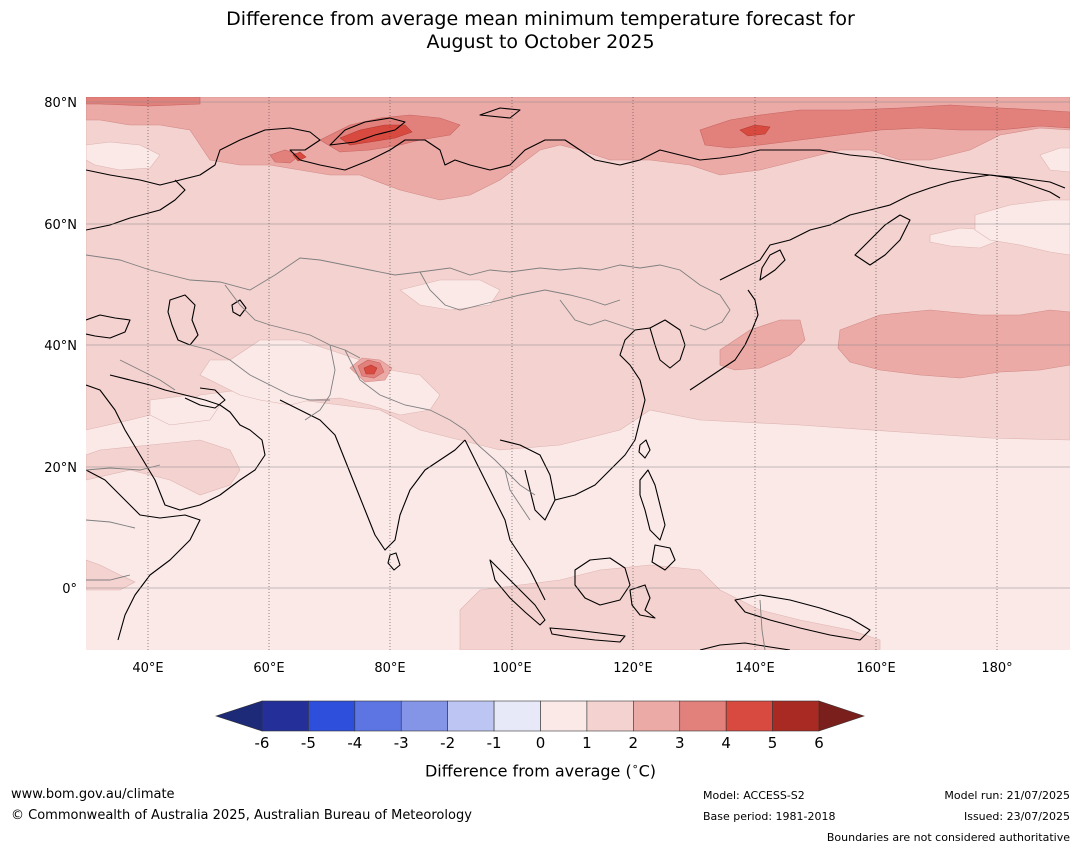  I want to click on colorbar-tick-label: 1, so click(587, 743).